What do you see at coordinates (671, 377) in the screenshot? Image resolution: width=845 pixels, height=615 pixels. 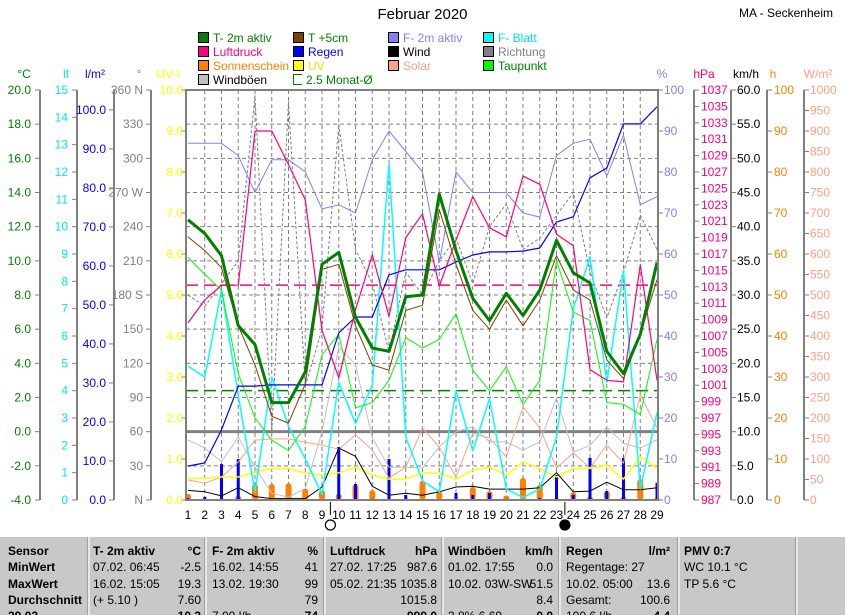 I see `hum-tick-label: 30` at bounding box center [671, 377].